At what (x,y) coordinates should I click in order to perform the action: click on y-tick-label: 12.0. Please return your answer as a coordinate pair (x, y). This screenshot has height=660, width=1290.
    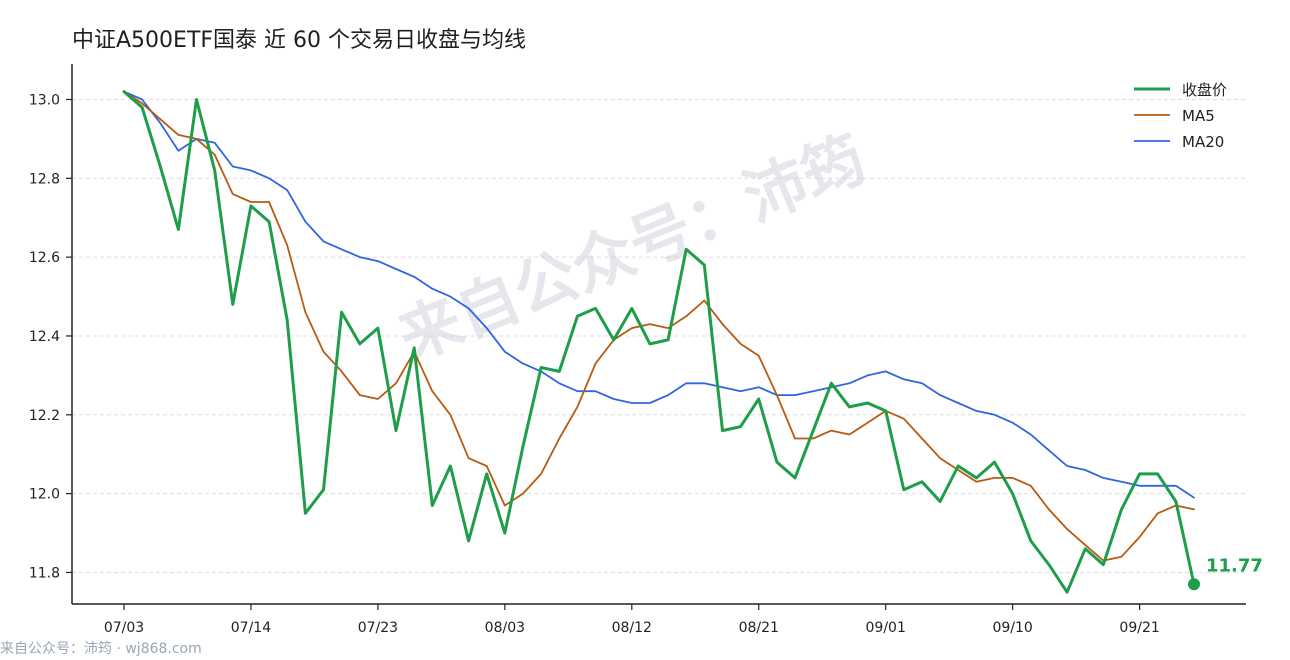
    Looking at the image, I should click on (44, 495).